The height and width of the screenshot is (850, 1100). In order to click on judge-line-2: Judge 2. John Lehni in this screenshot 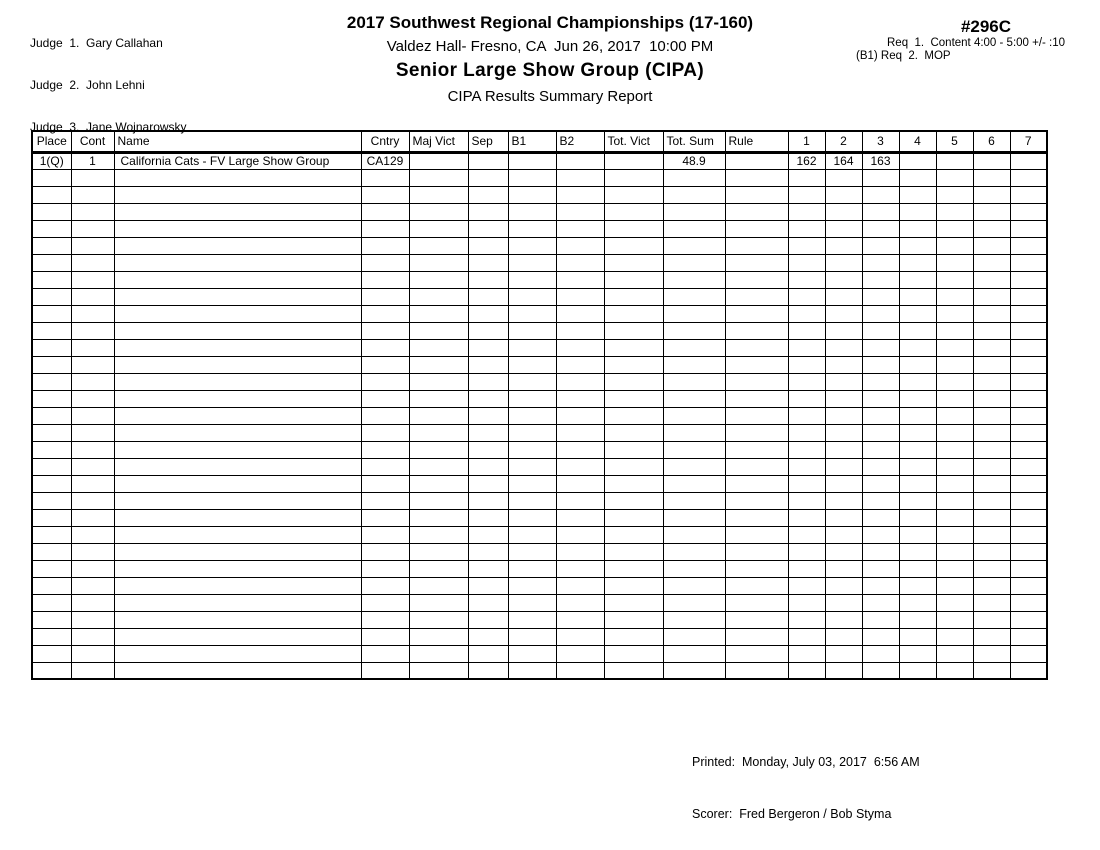, I will do `click(87, 85)`.